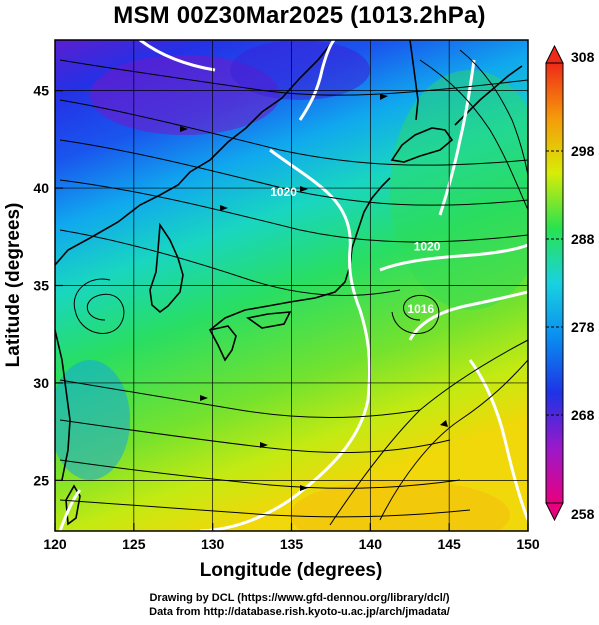 The width and height of the screenshot is (599, 625). What do you see at coordinates (528, 544) in the screenshot?
I see `x-tick-label: 150` at bounding box center [528, 544].